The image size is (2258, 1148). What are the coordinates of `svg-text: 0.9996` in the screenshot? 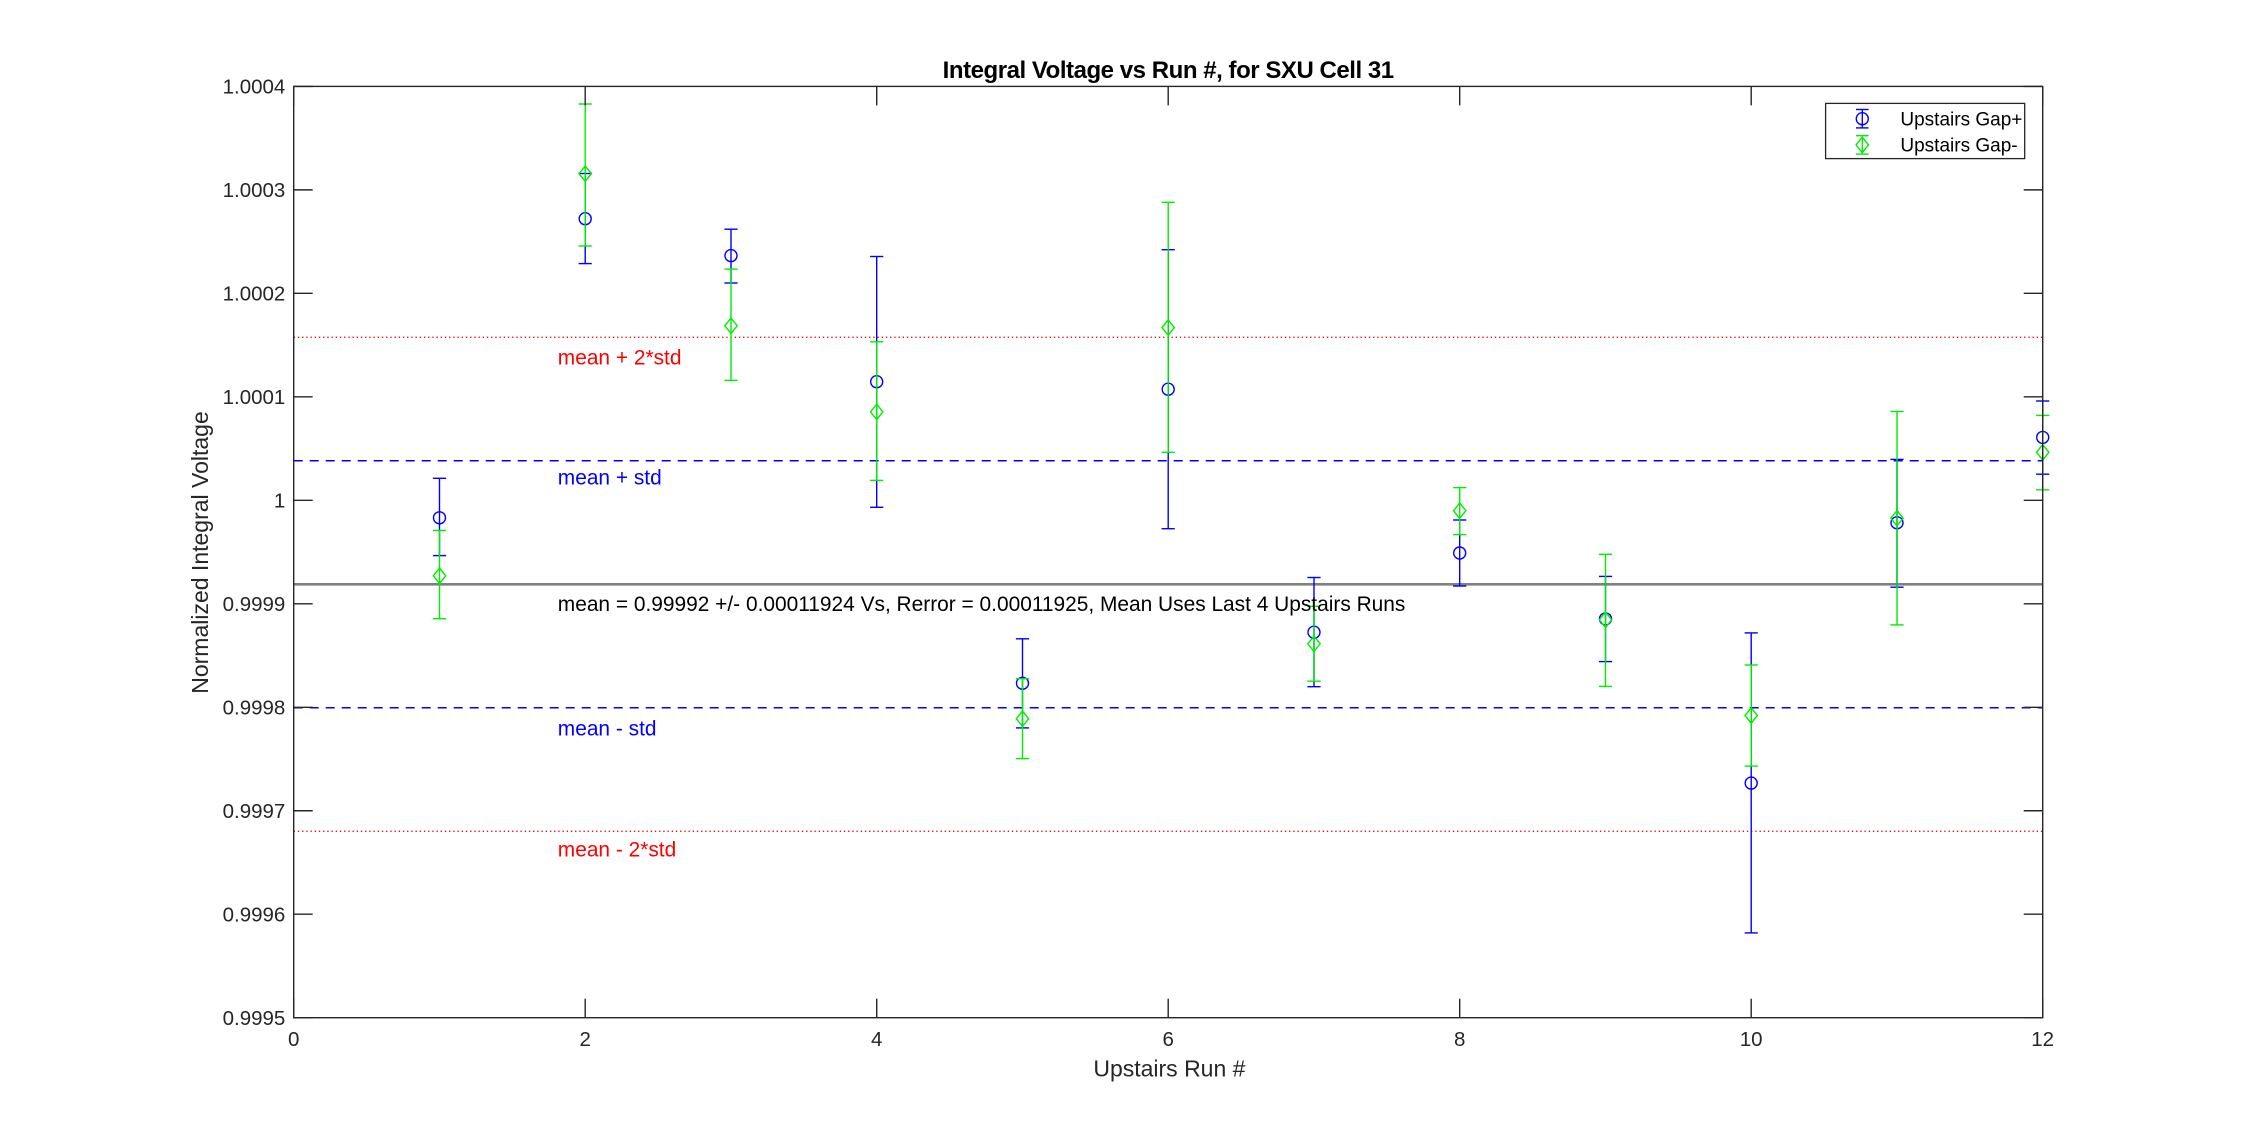 It's located at (254, 914).